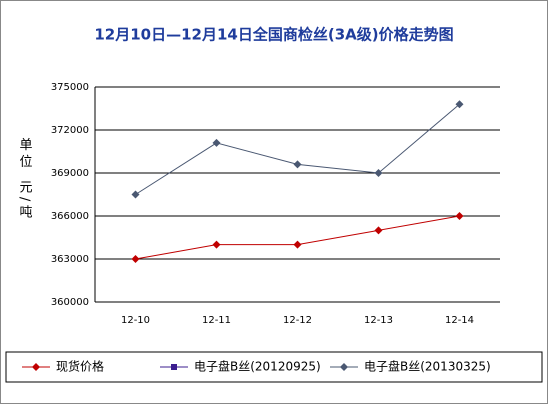 The height and width of the screenshot is (409, 549). What do you see at coordinates (459, 320) in the screenshot?
I see `x-tick-label: 12-14` at bounding box center [459, 320].